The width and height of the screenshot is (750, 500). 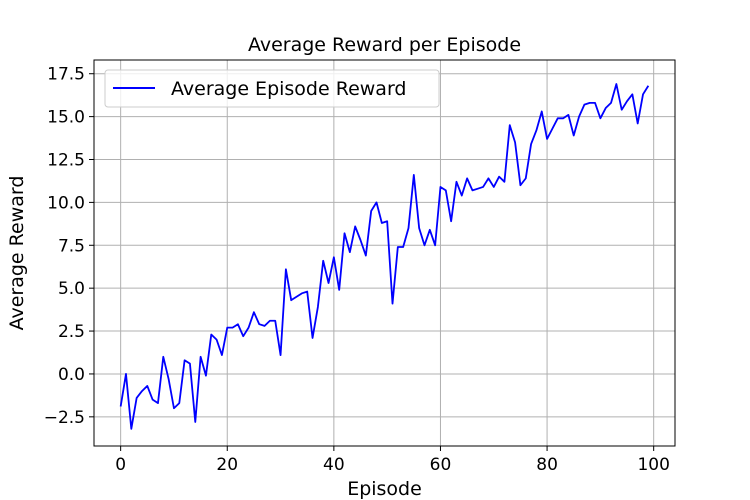 What do you see at coordinates (547, 465) in the screenshot?
I see `x-tick-label: 80` at bounding box center [547, 465].